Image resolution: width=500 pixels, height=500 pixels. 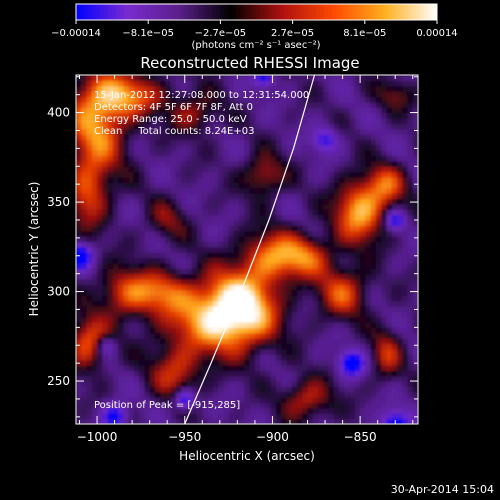 What do you see at coordinates (148, 33) in the screenshot?
I see `colorbar-tick-label: −8.1e−05` at bounding box center [148, 33].